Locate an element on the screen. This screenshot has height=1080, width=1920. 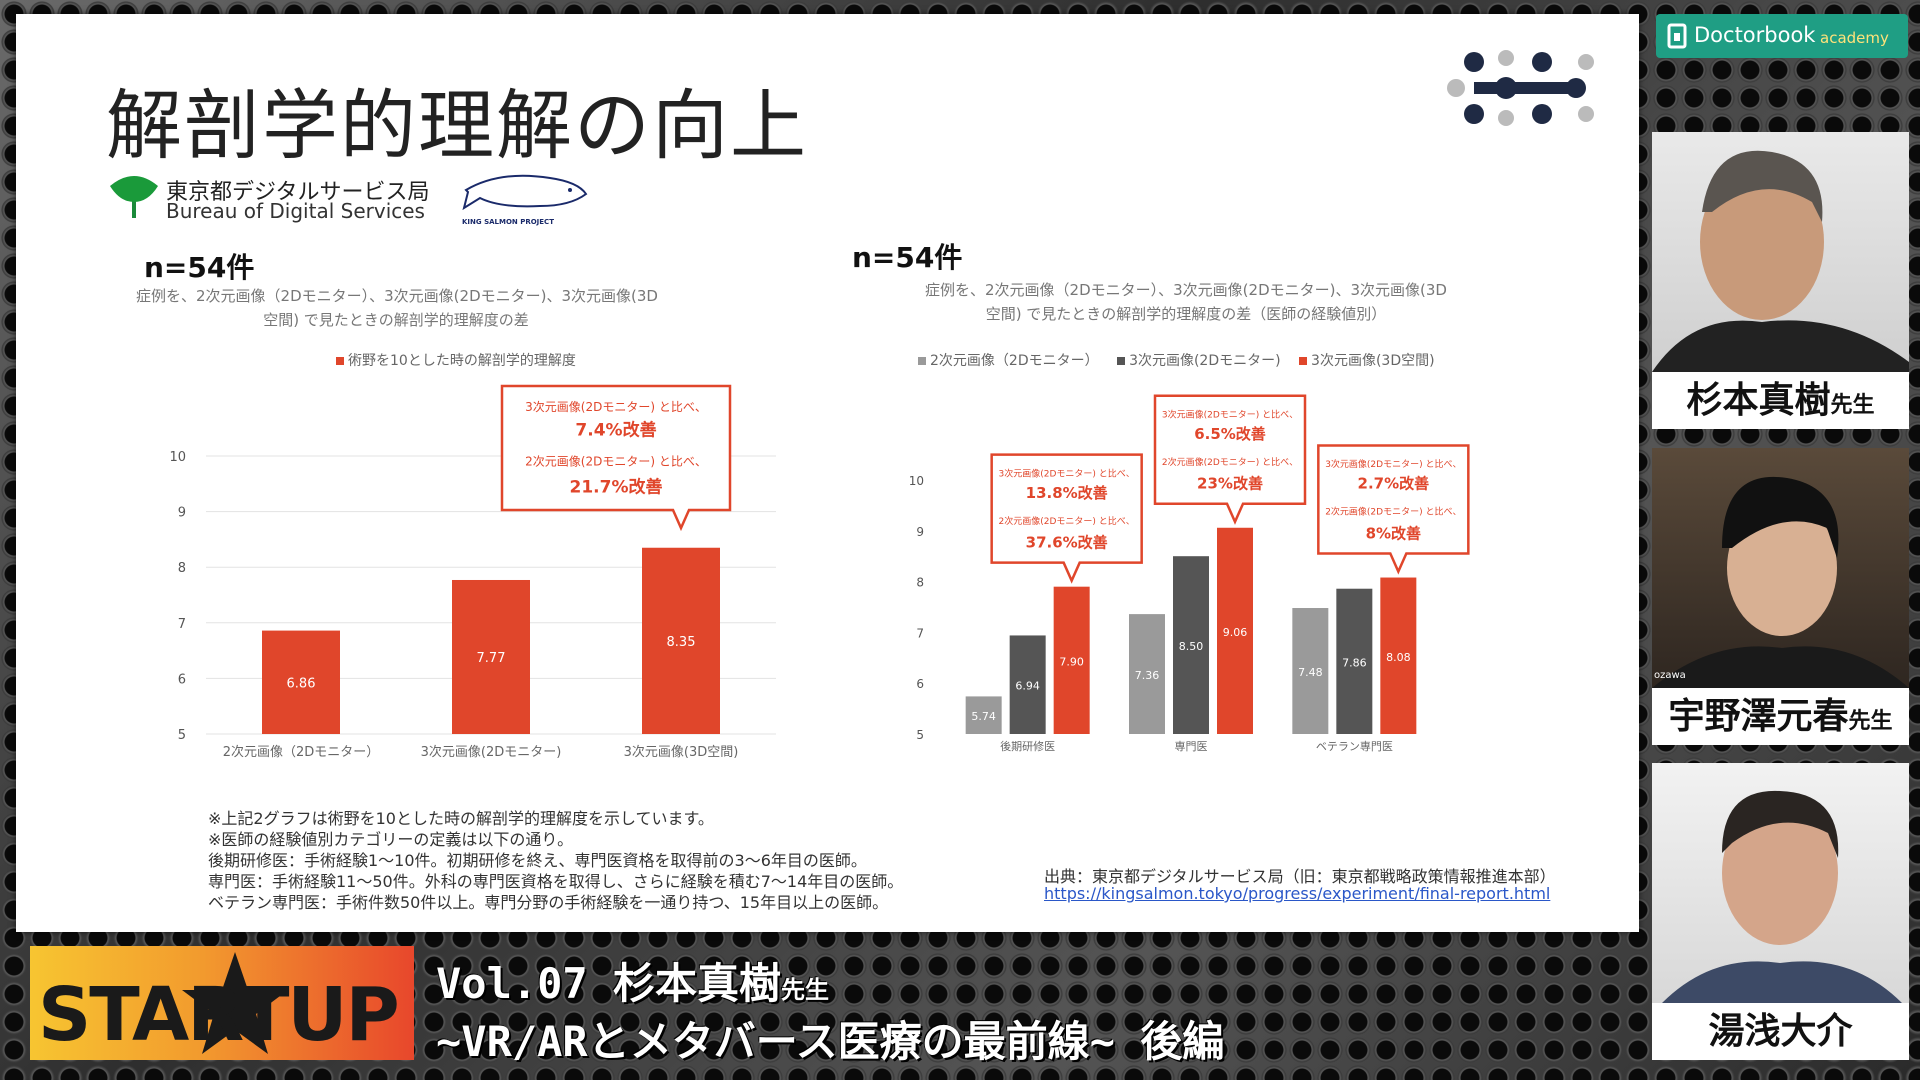
callout-value: 37.6%改善 is located at coordinates (1067, 543).